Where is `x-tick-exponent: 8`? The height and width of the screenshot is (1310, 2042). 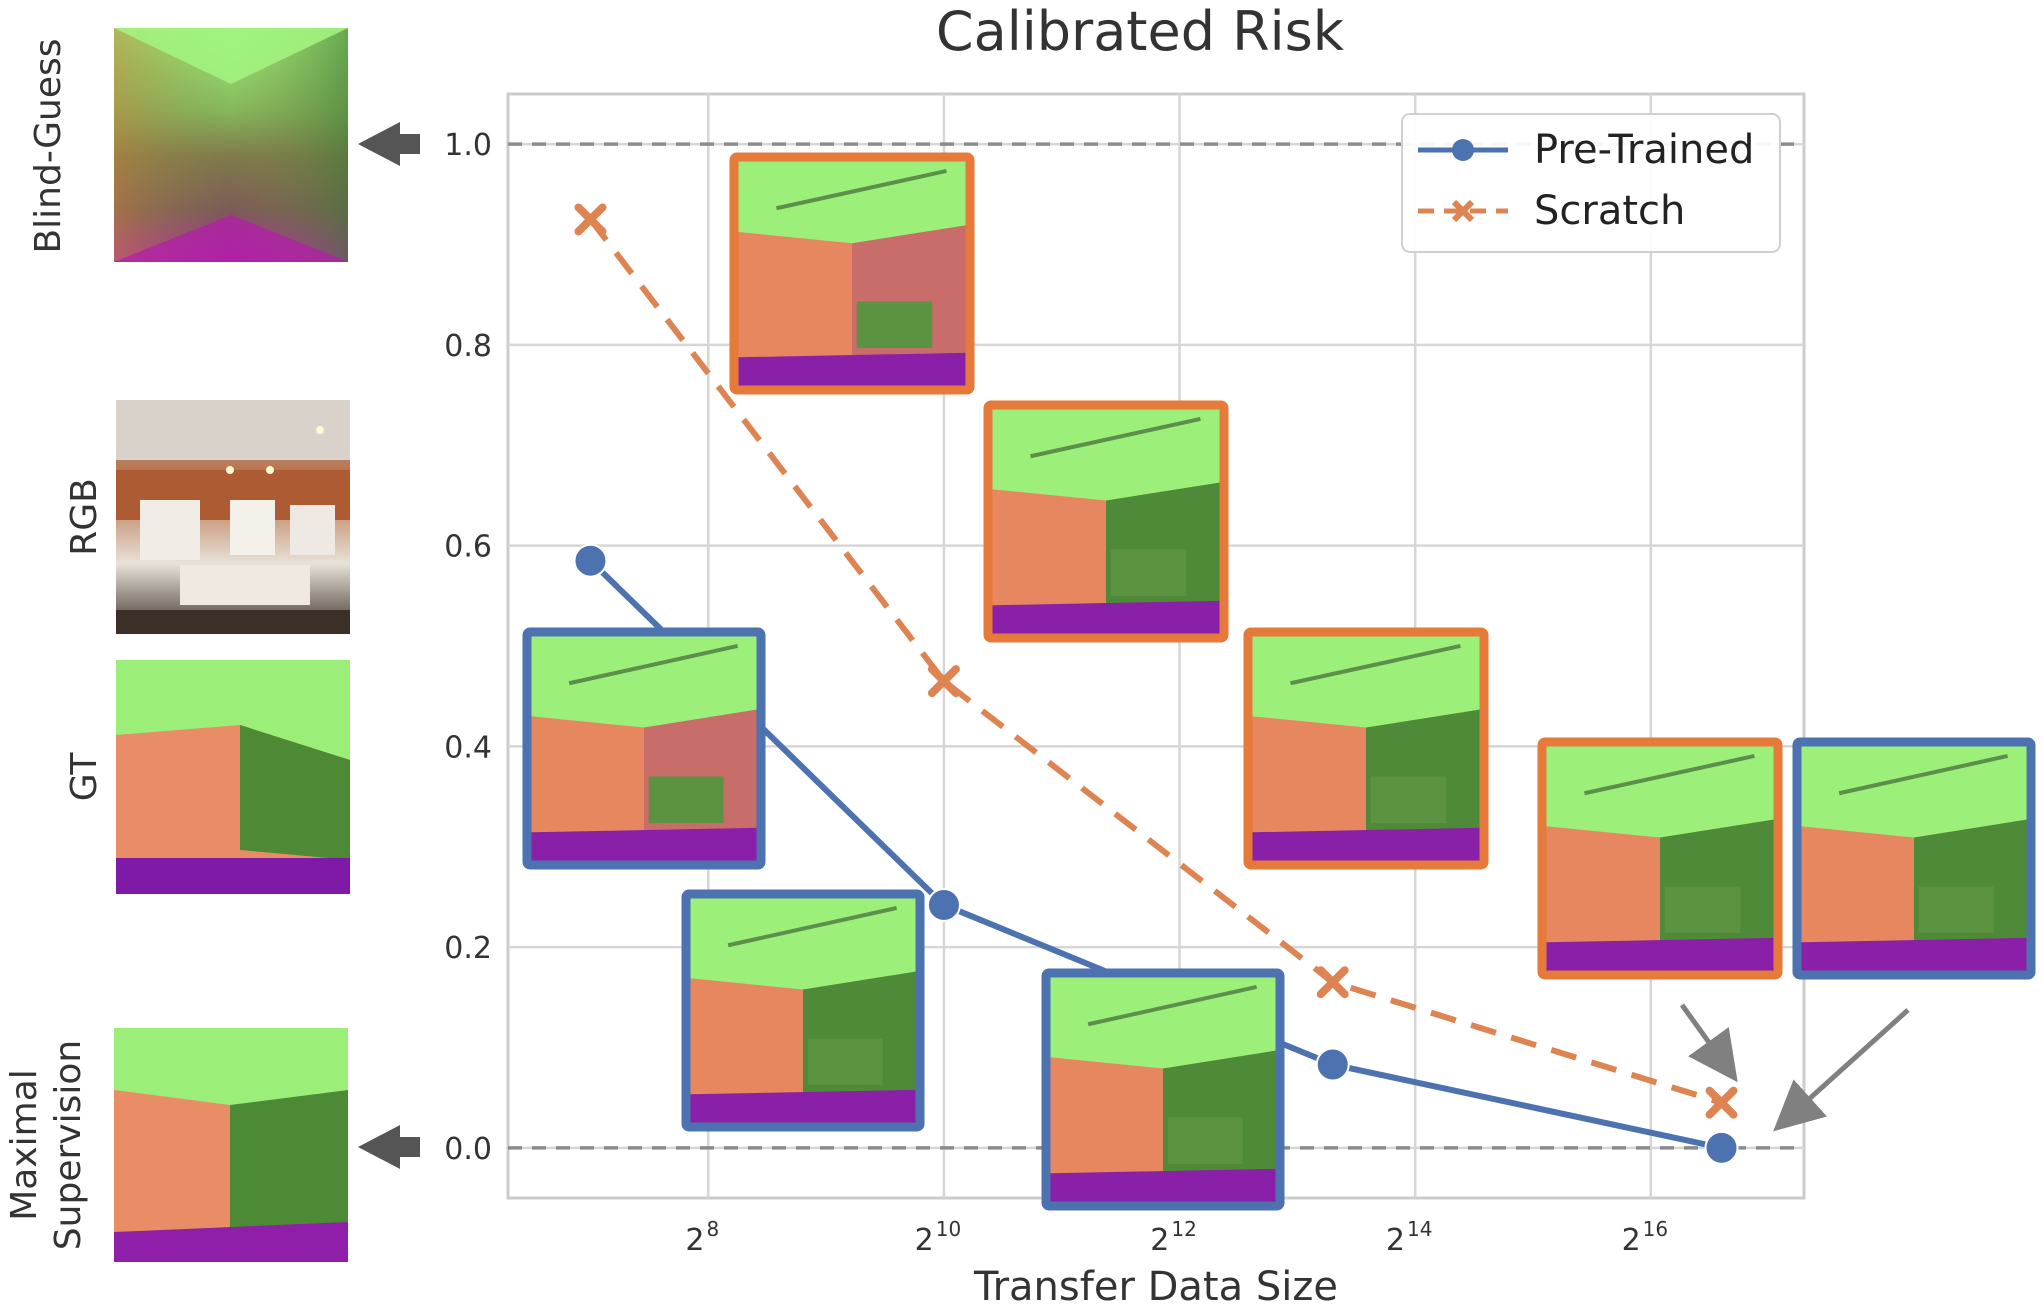 x-tick-exponent: 8 is located at coordinates (712, 1229).